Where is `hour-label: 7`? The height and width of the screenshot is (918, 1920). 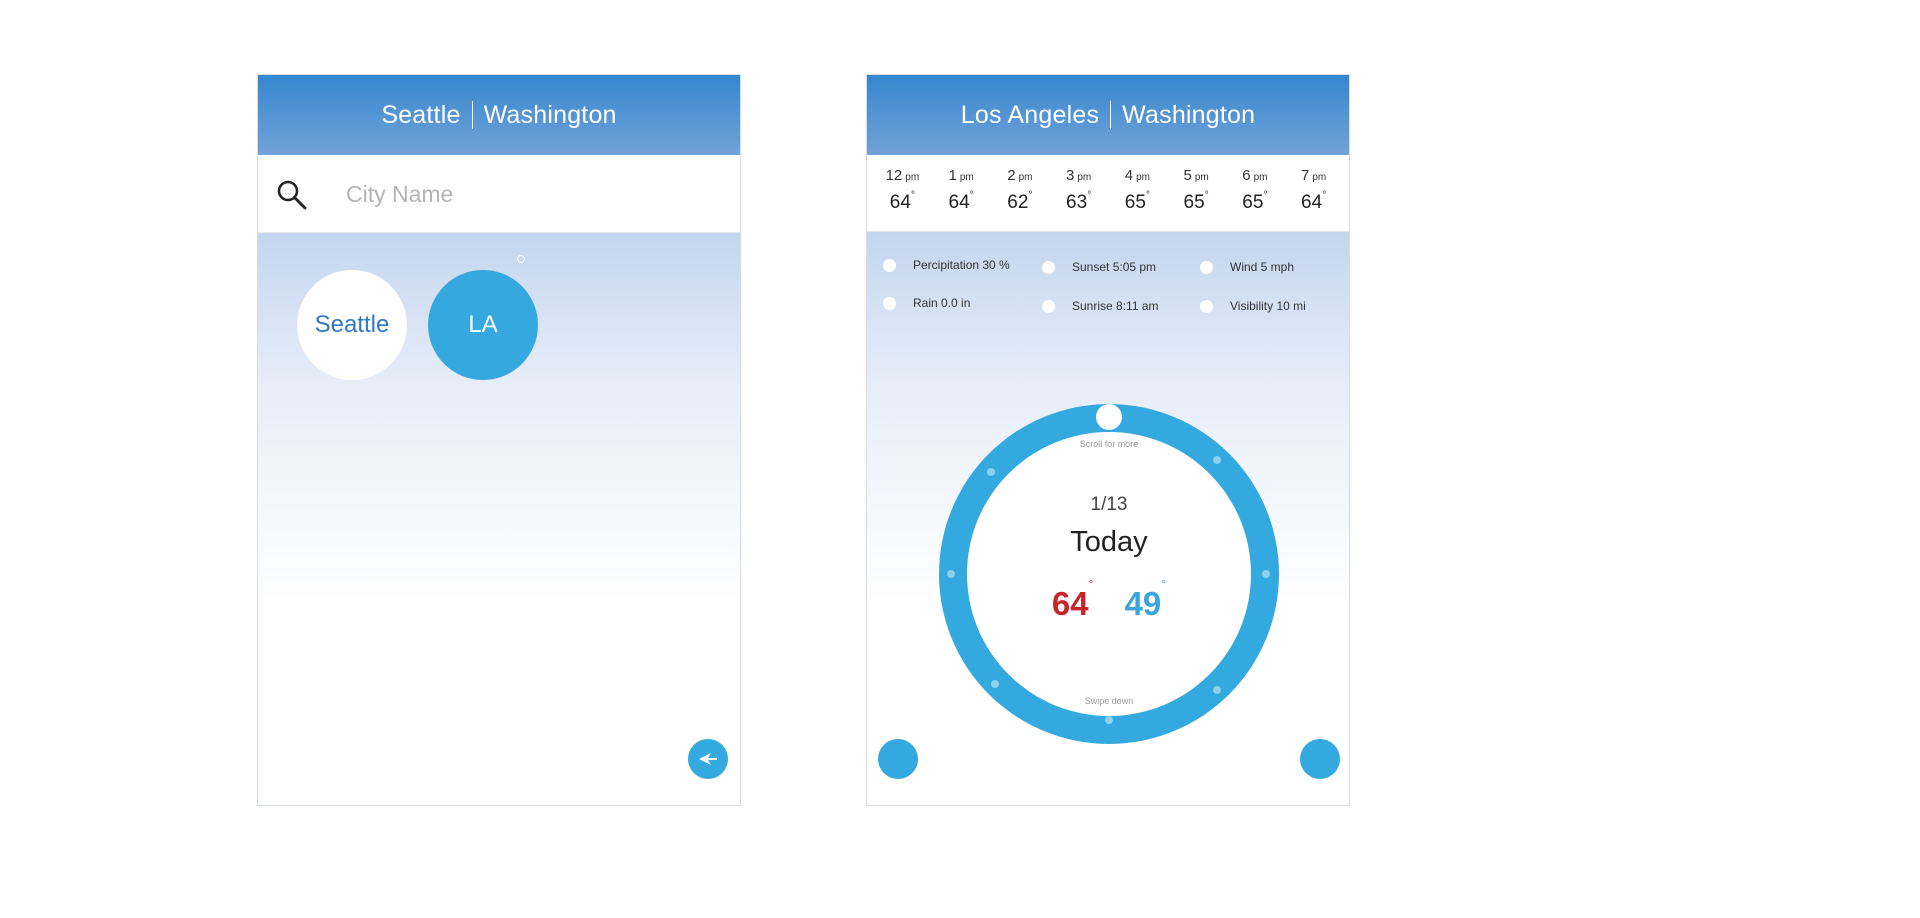
hour-label: 7 is located at coordinates (1305, 175).